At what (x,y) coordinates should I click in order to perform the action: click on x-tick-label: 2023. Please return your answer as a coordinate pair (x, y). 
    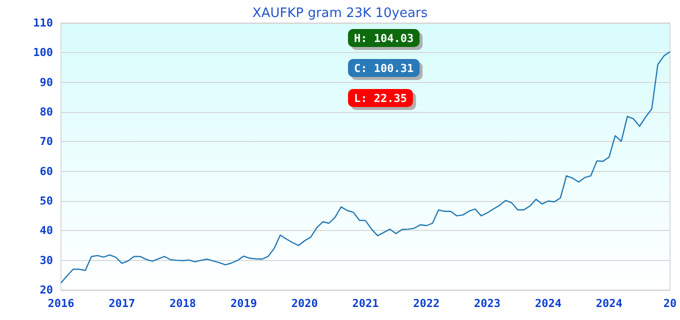
    Looking at the image, I should click on (487, 303).